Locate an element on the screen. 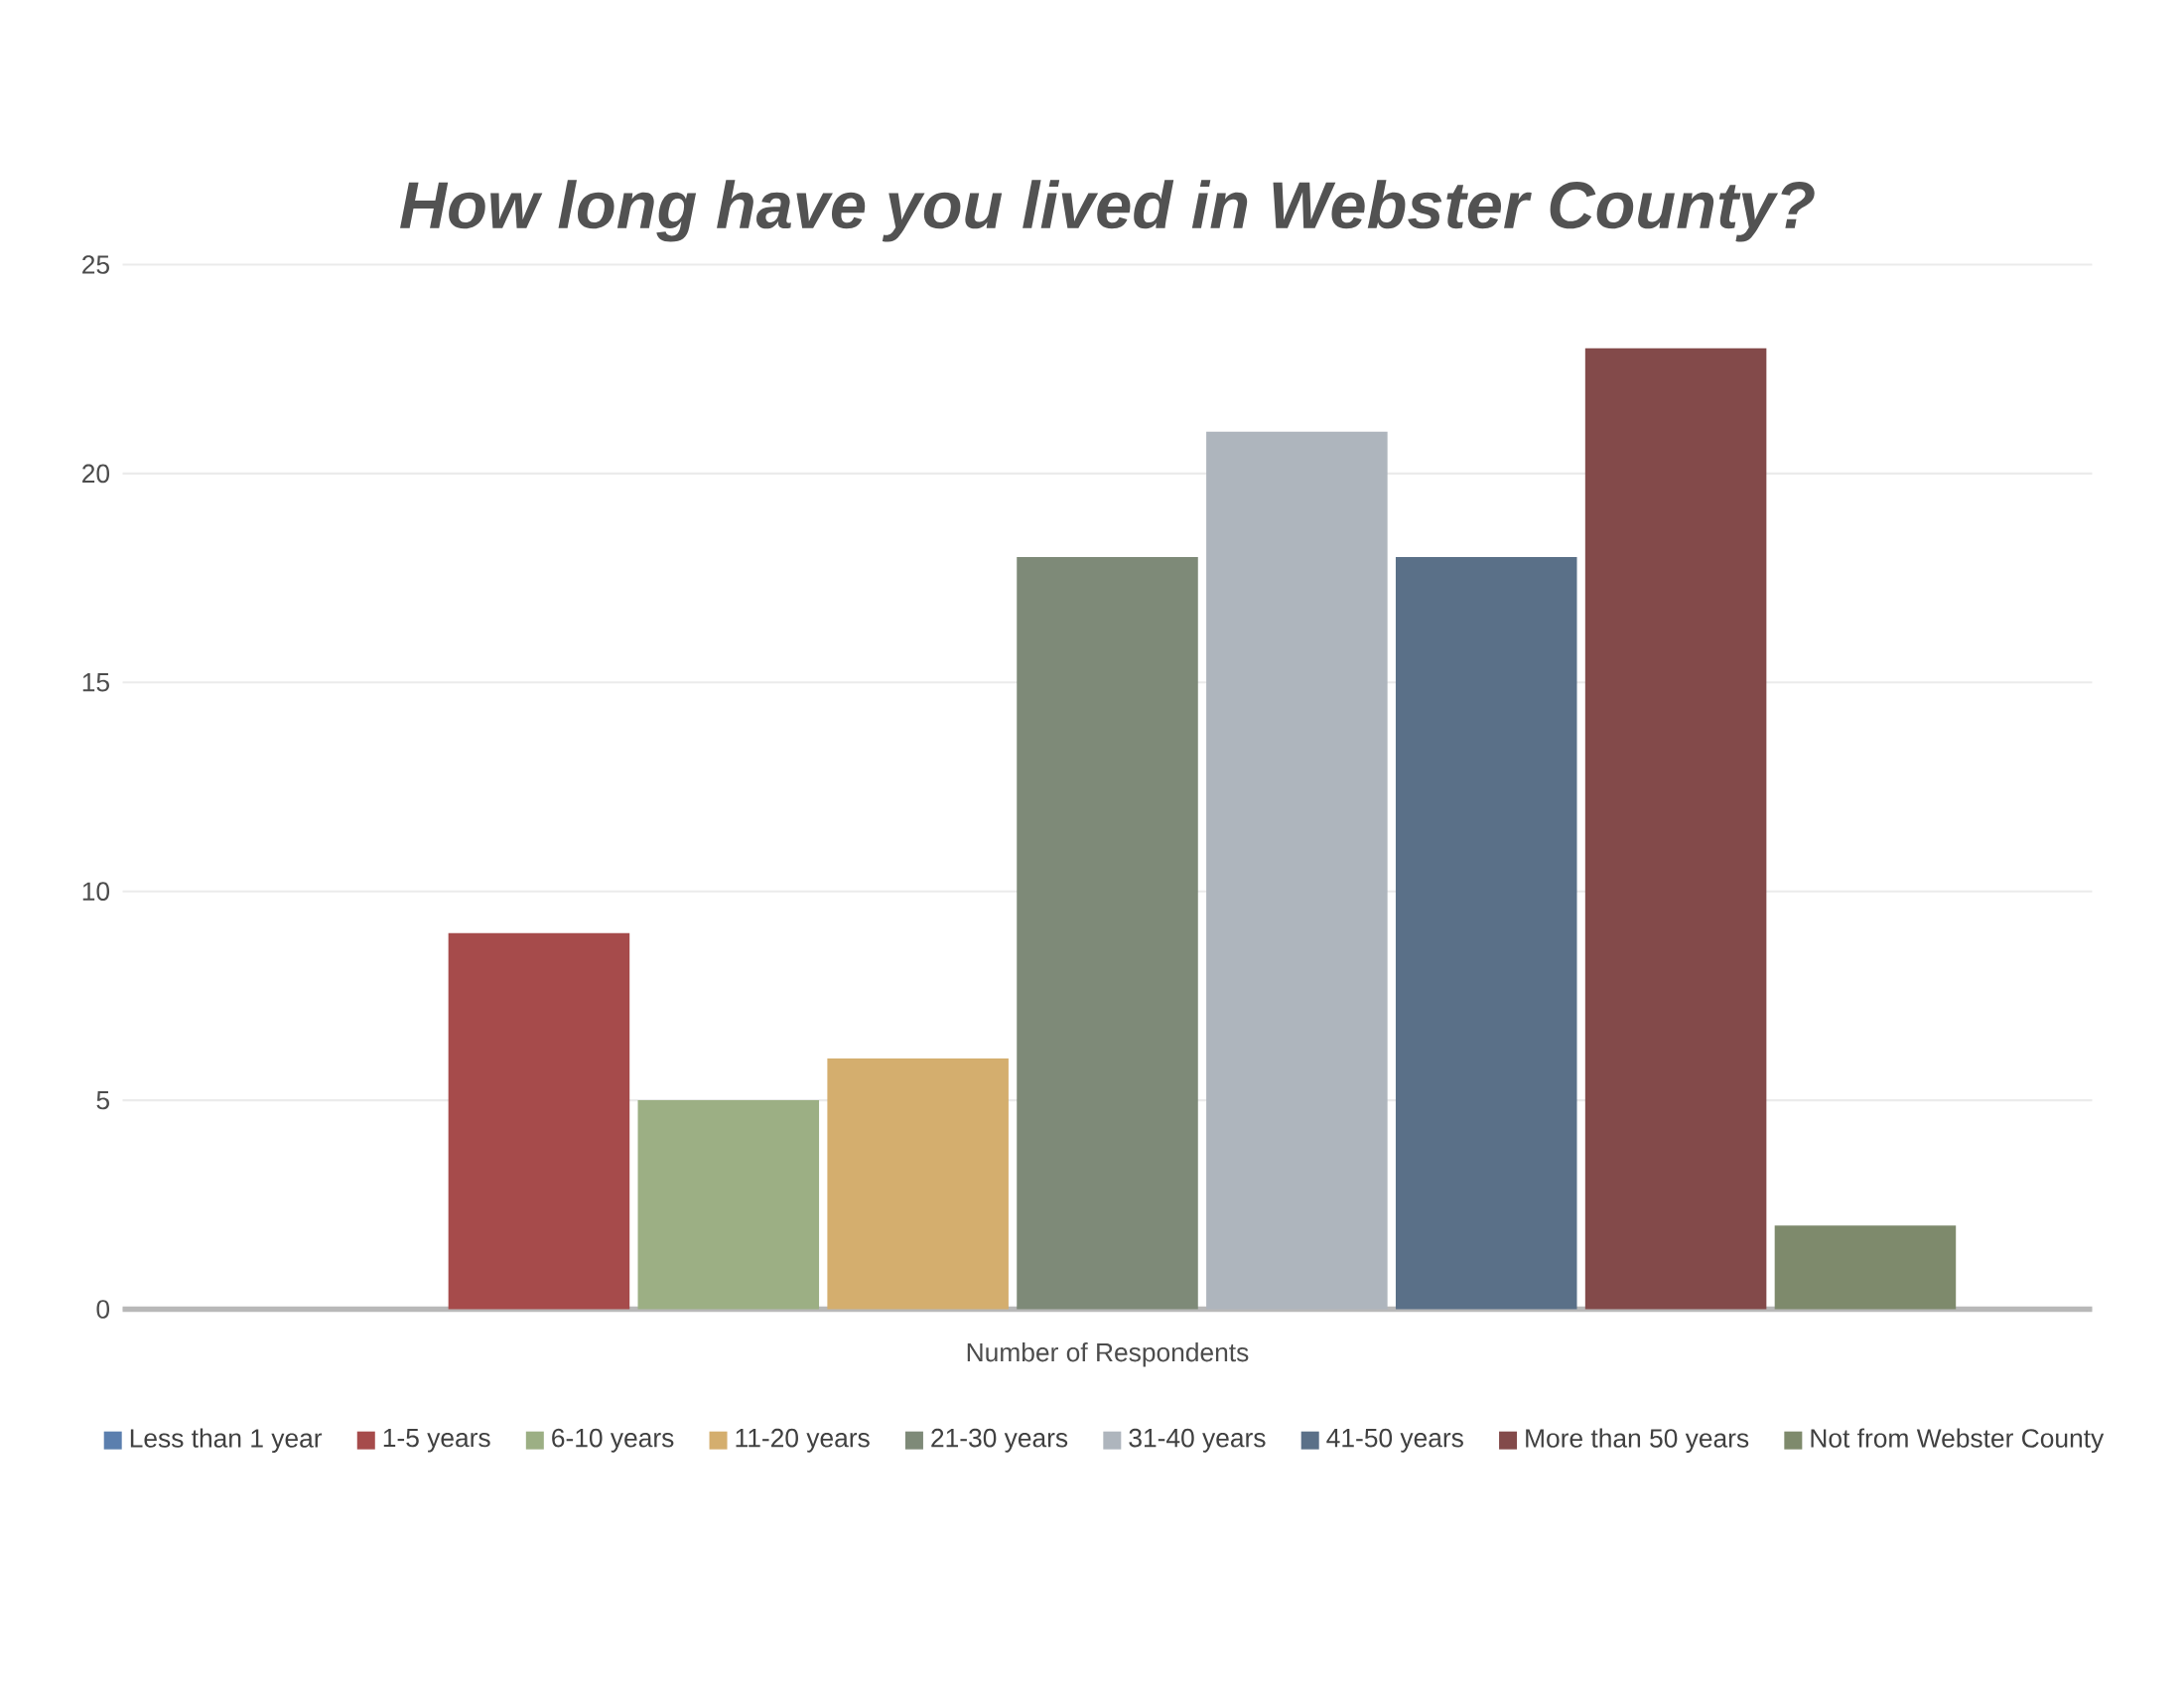 This screenshot has height=1688, width=2184. y-tick-label: 5 is located at coordinates (102, 1100).